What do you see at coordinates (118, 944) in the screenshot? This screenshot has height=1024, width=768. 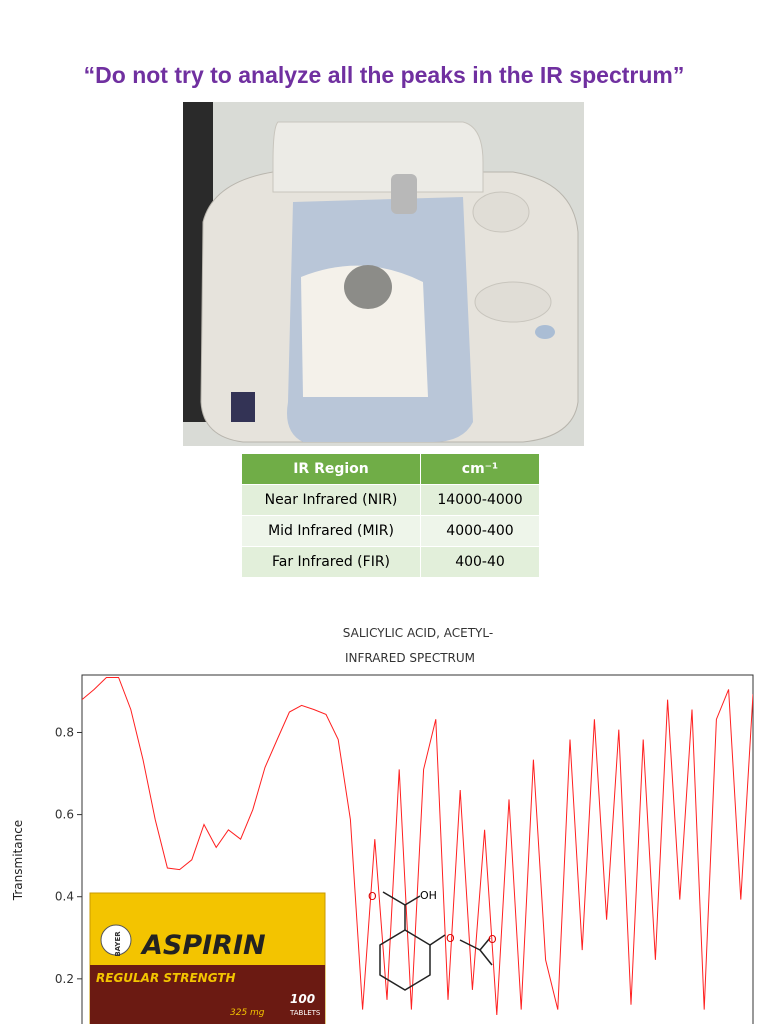 I see `aspirin-maker: BAYER` at bounding box center [118, 944].